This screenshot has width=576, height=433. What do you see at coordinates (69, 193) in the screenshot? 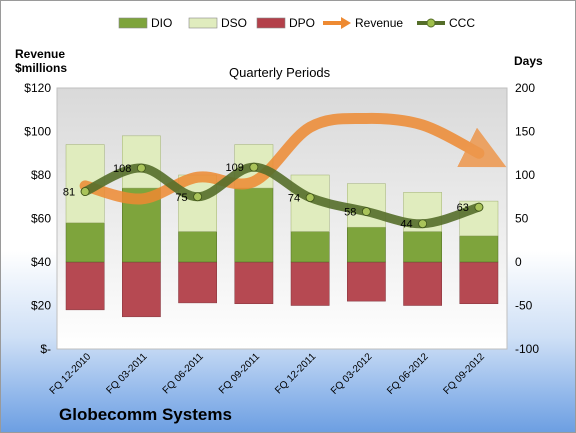
I see `ccc-data-label: 81` at bounding box center [69, 193].